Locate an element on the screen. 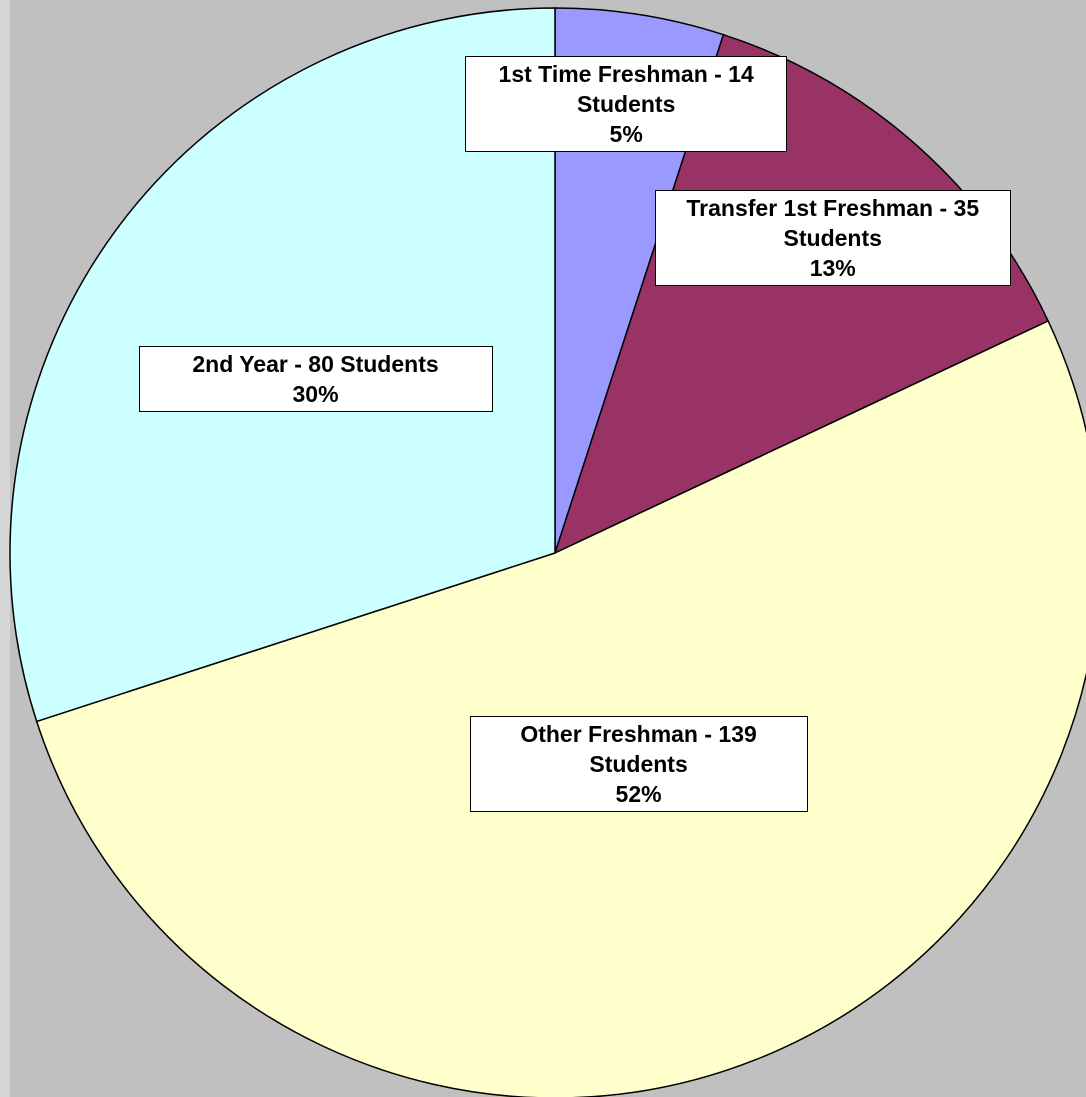  percent-label: 13% is located at coordinates (832, 267).